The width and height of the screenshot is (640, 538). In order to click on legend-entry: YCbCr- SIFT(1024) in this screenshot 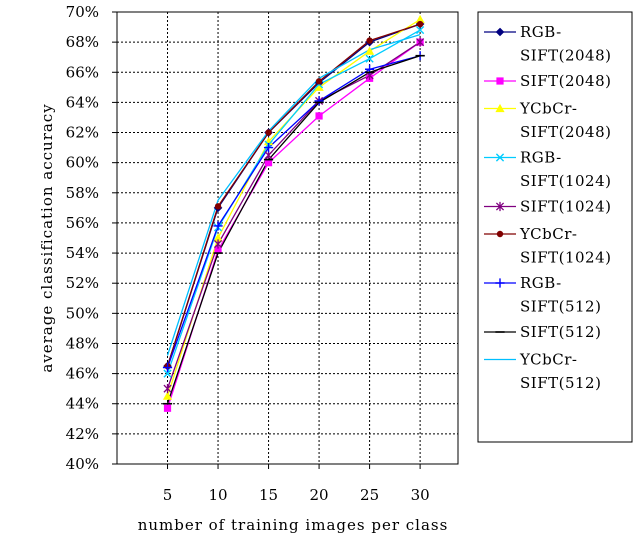, I will do `click(548, 246)`.